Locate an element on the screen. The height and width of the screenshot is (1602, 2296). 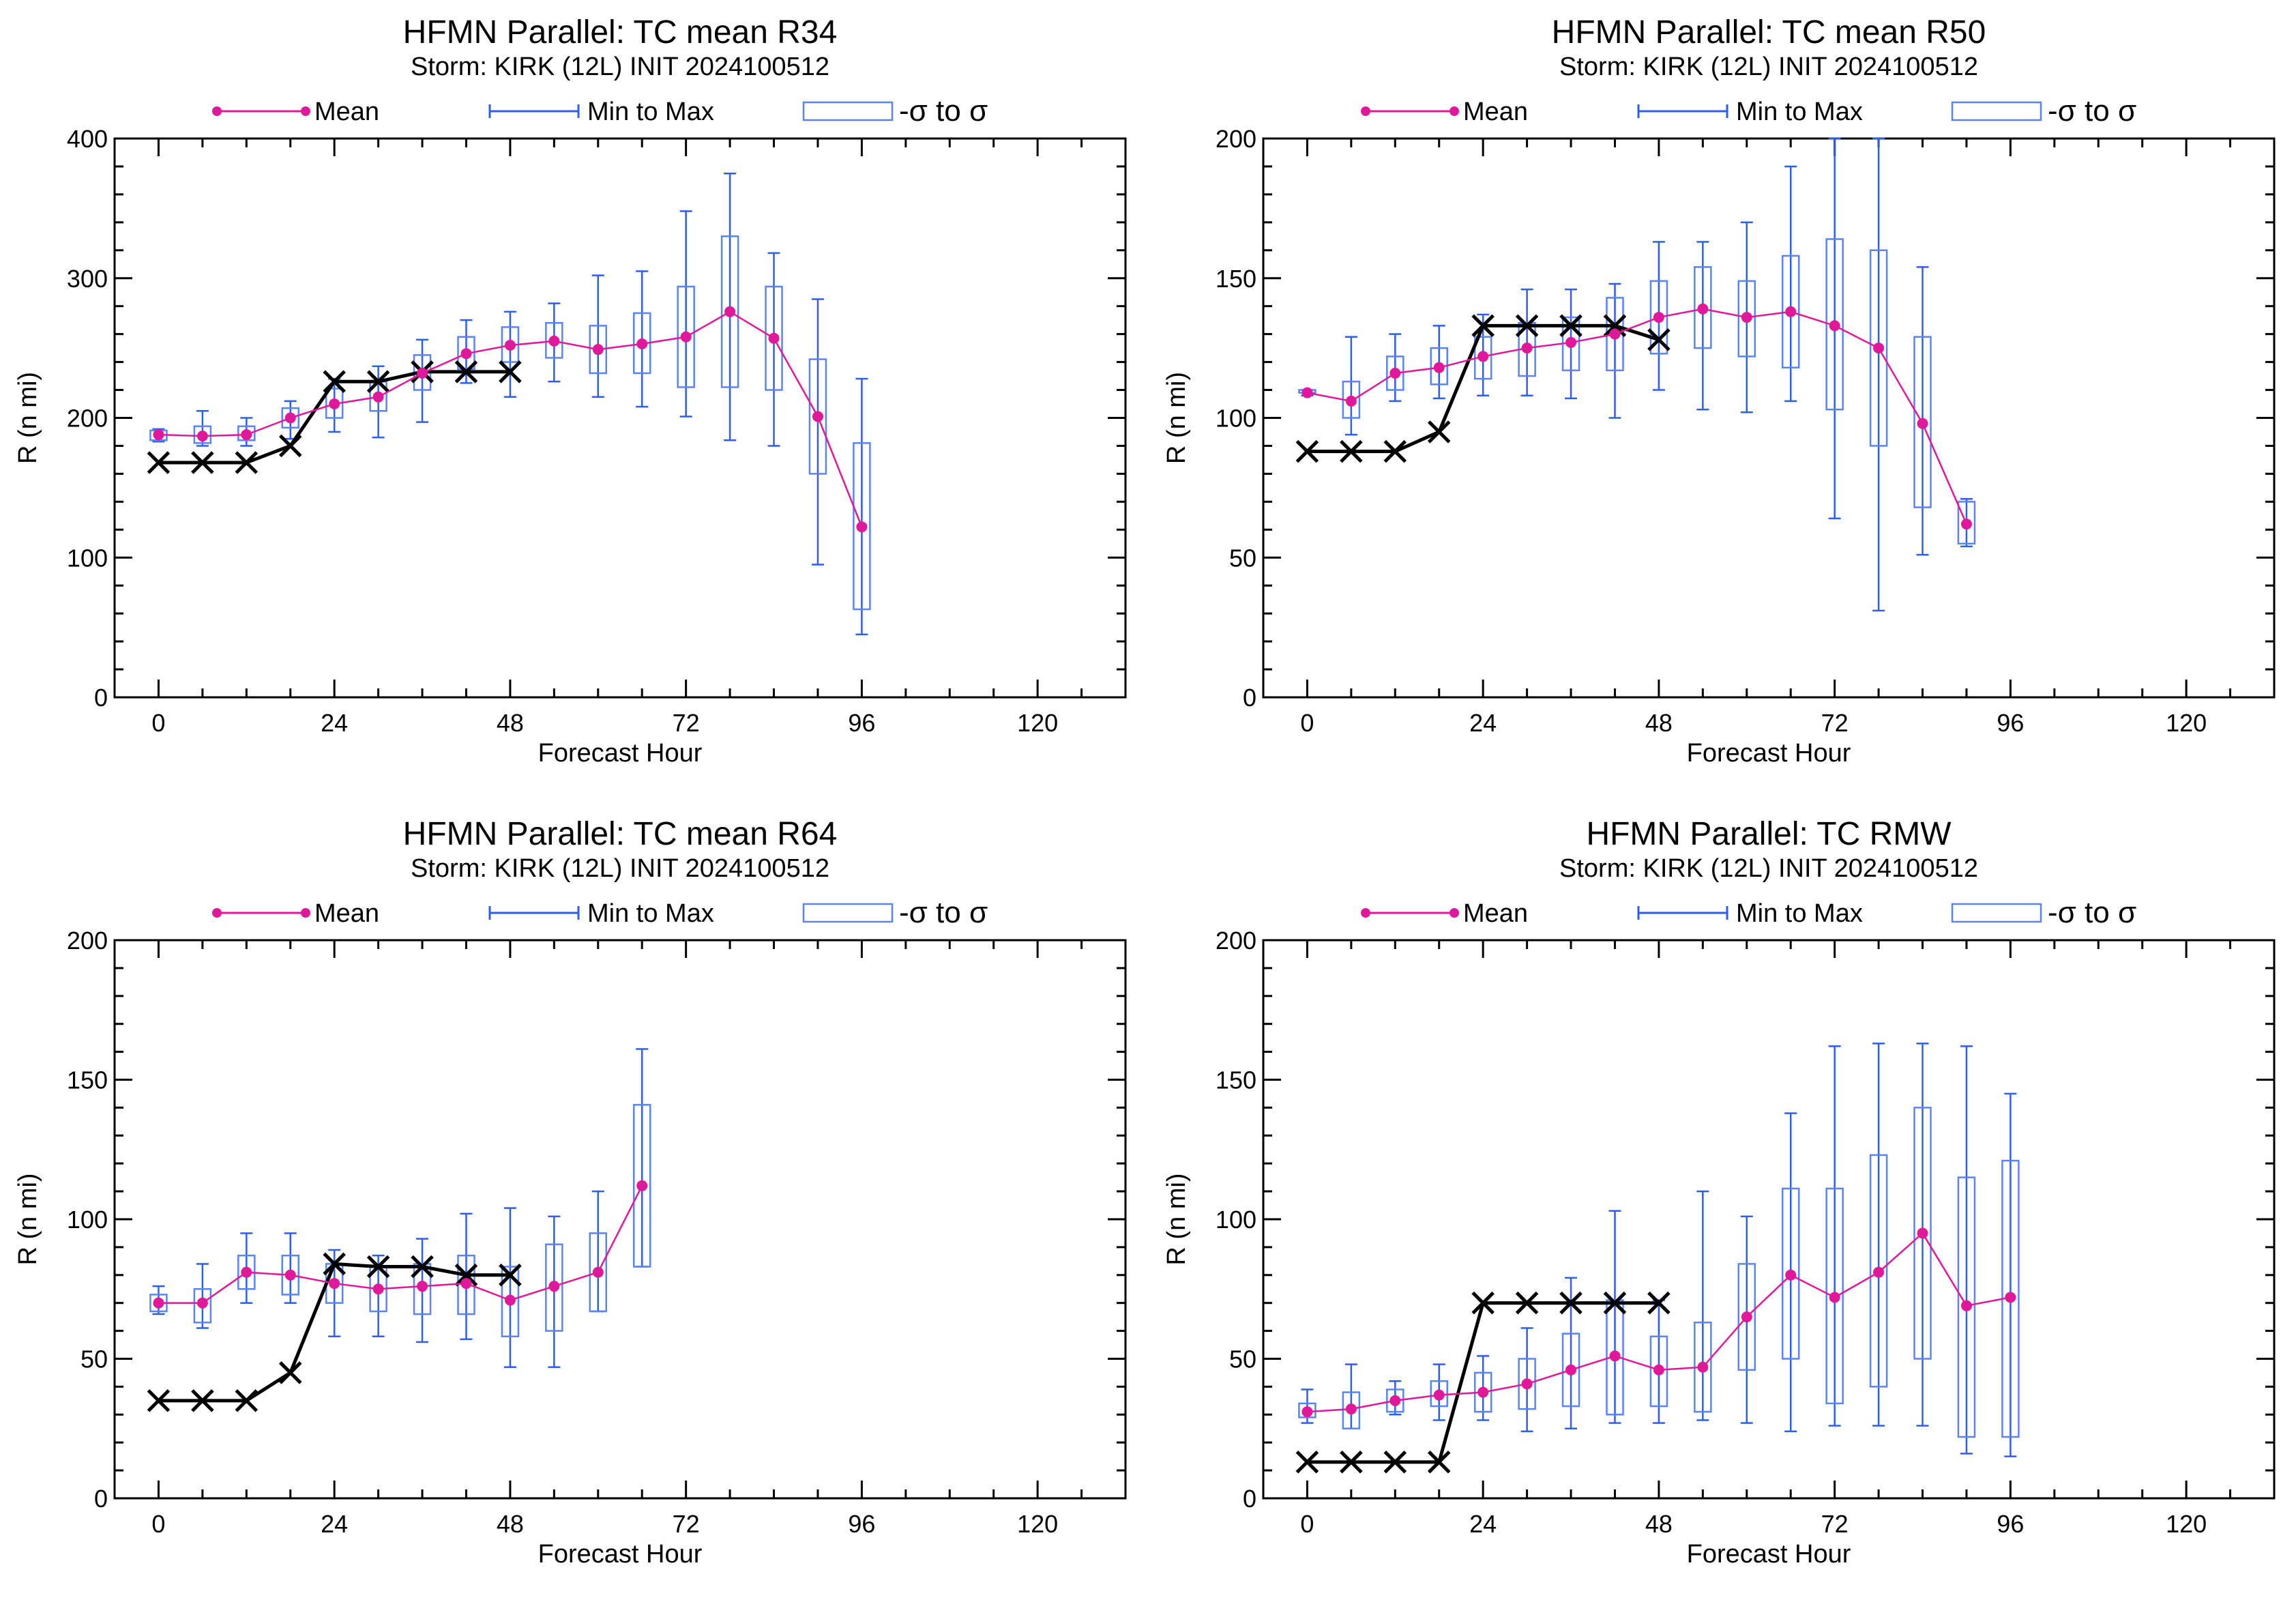
y-tick-label: 0 is located at coordinates (1250, 1499).